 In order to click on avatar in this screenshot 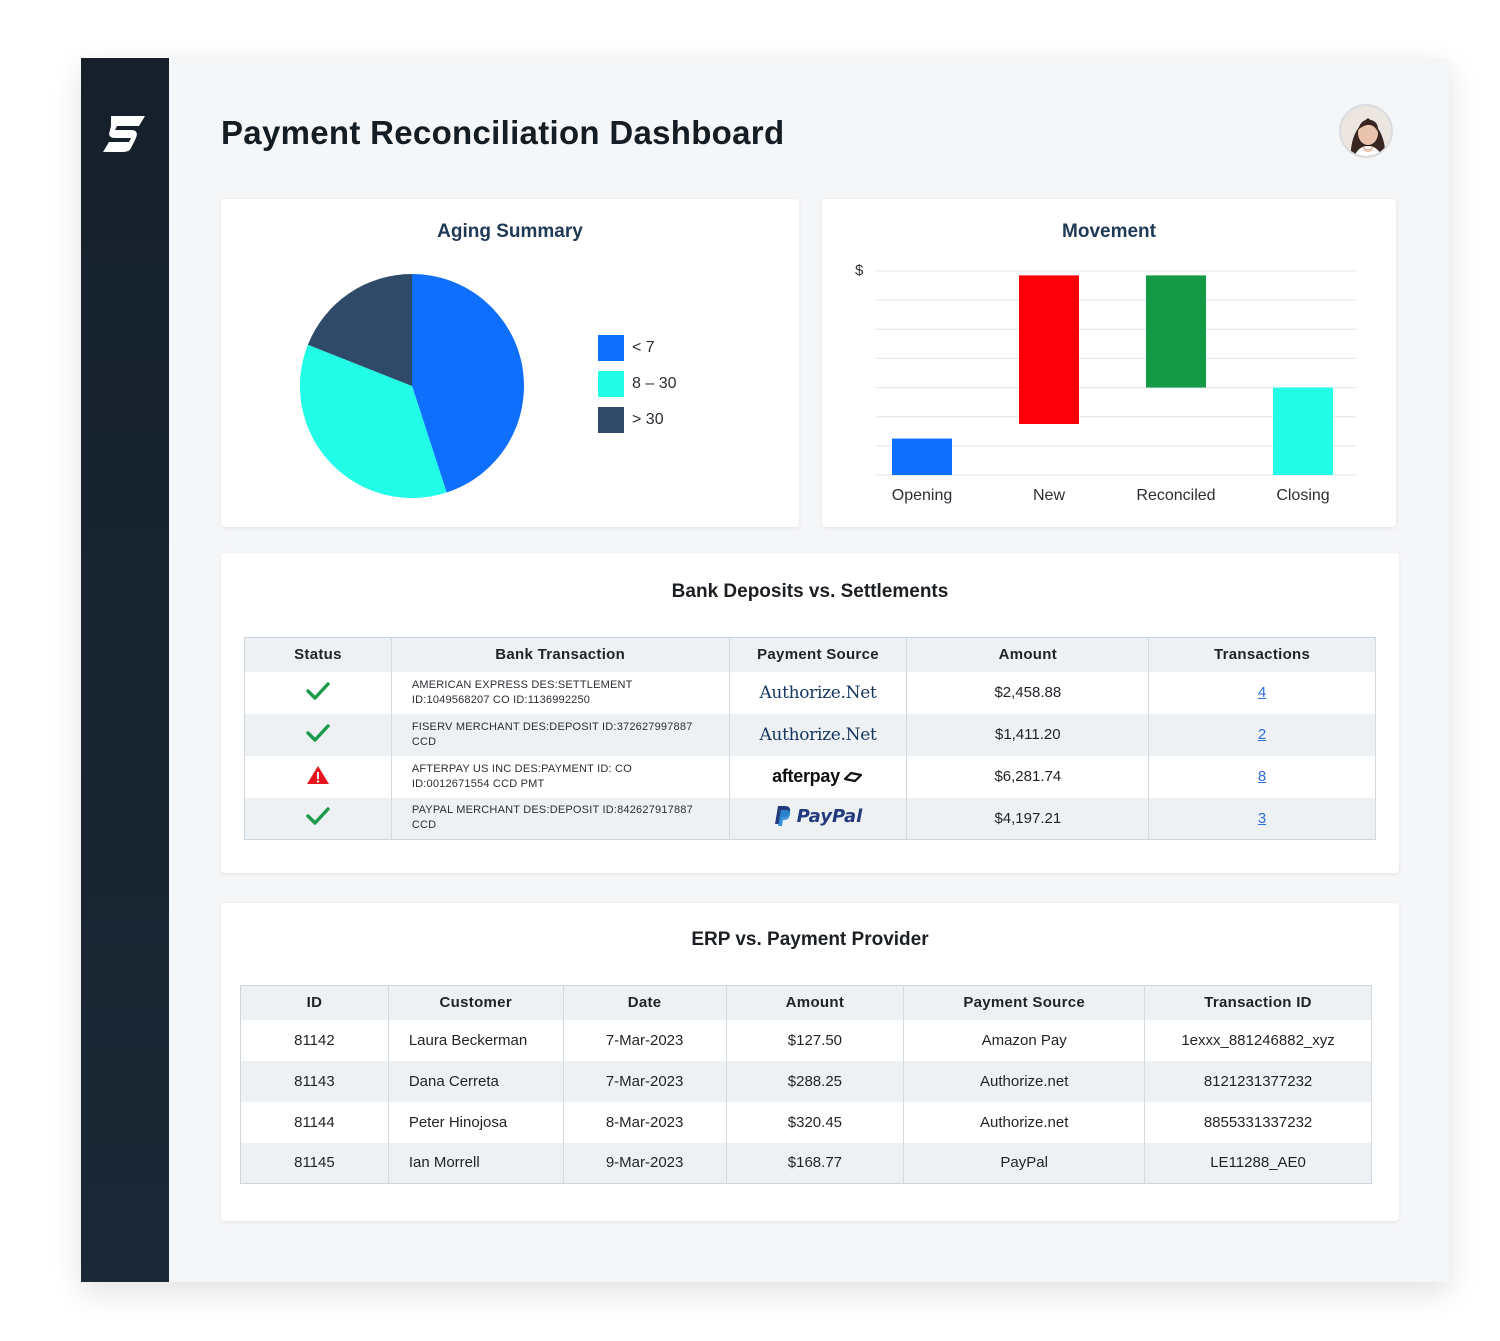, I will do `click(1366, 131)`.